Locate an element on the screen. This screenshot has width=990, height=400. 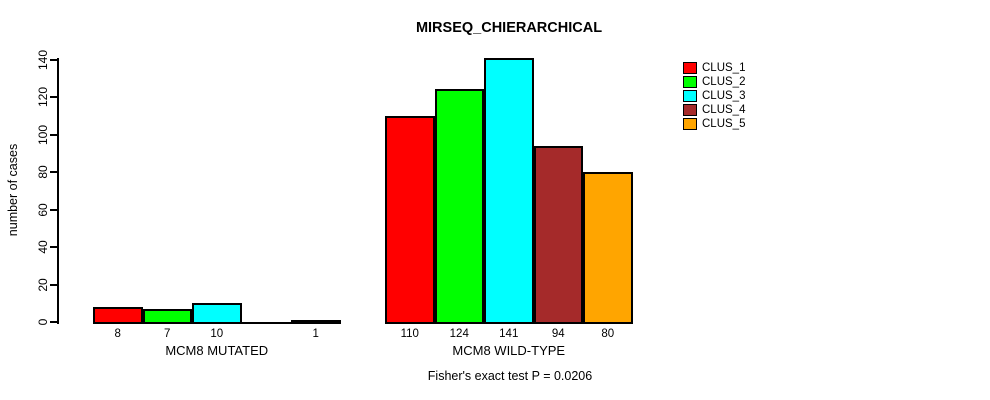
legend-item: CLUS_3 is located at coordinates (714, 96).